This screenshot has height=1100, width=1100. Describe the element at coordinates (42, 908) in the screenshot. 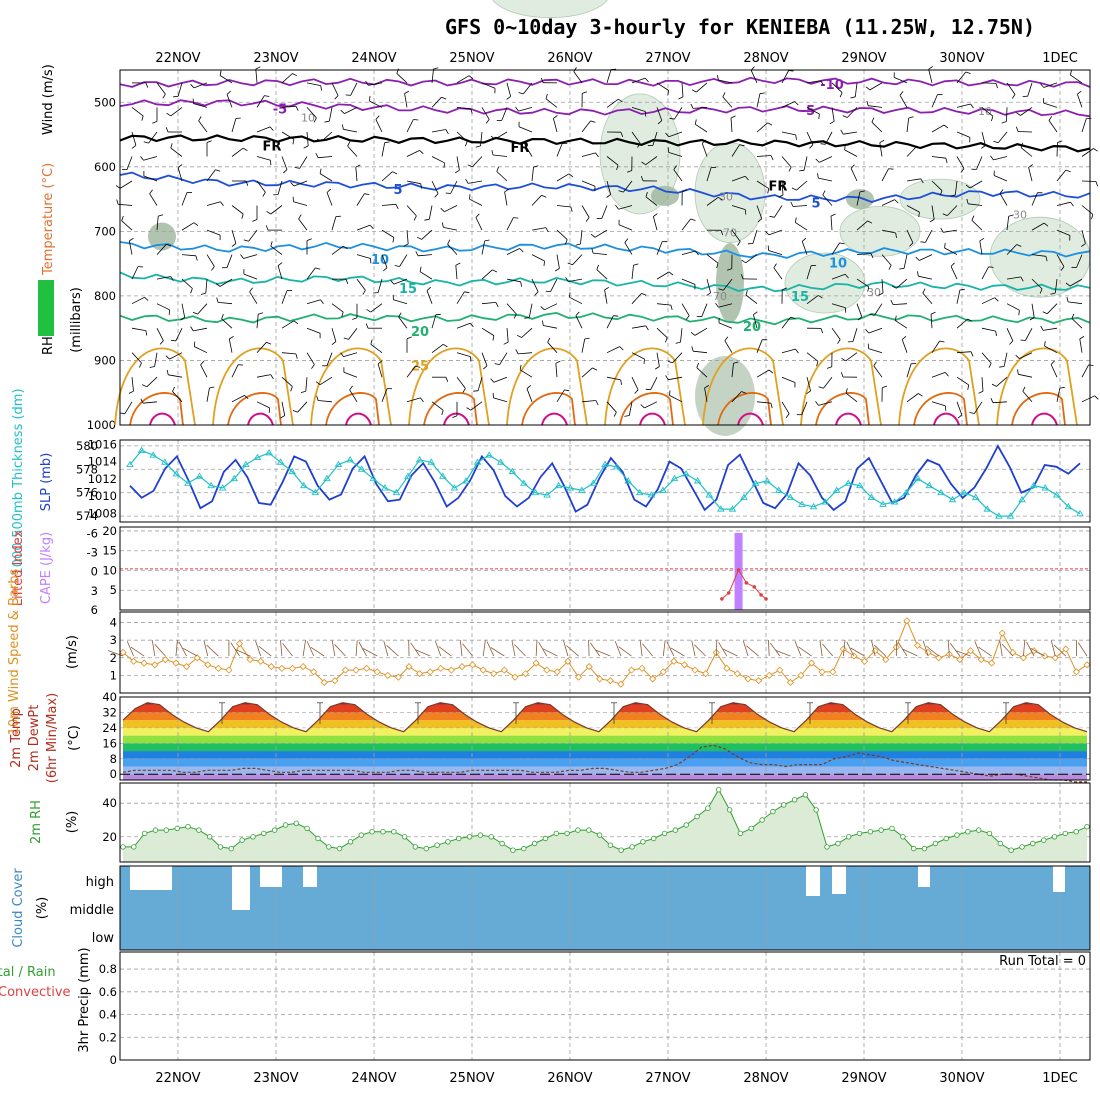

I see `cloud-ylabel-unit: (%)` at that location.